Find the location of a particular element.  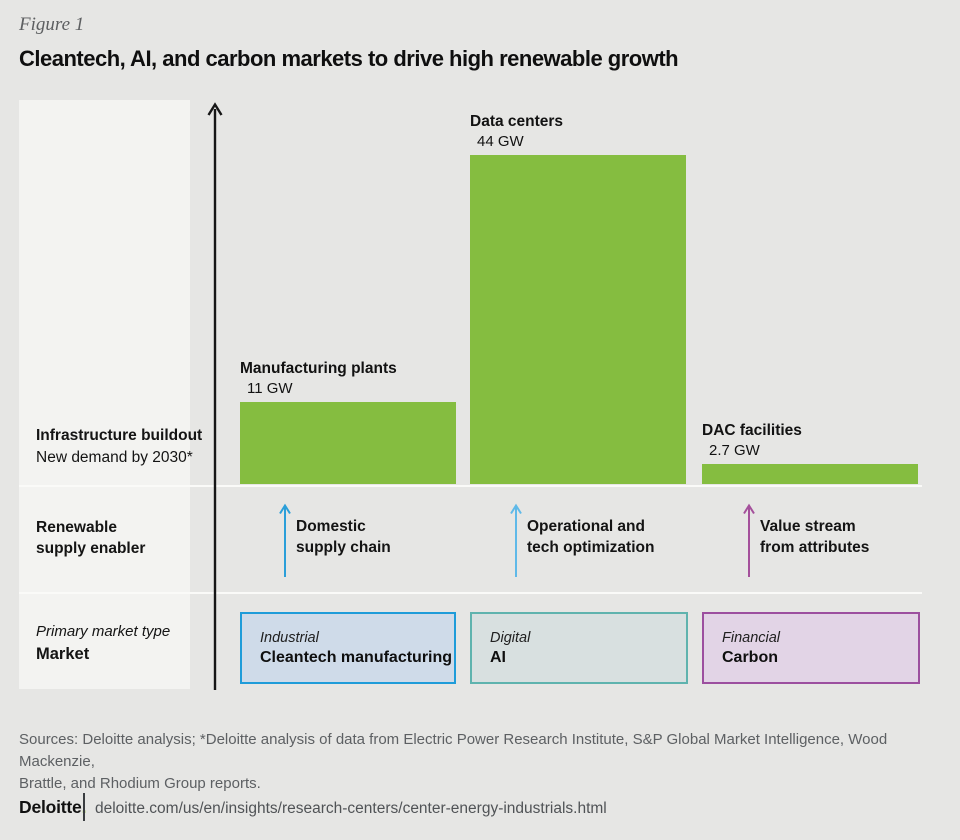

row-divider-top is located at coordinates (470, 486).